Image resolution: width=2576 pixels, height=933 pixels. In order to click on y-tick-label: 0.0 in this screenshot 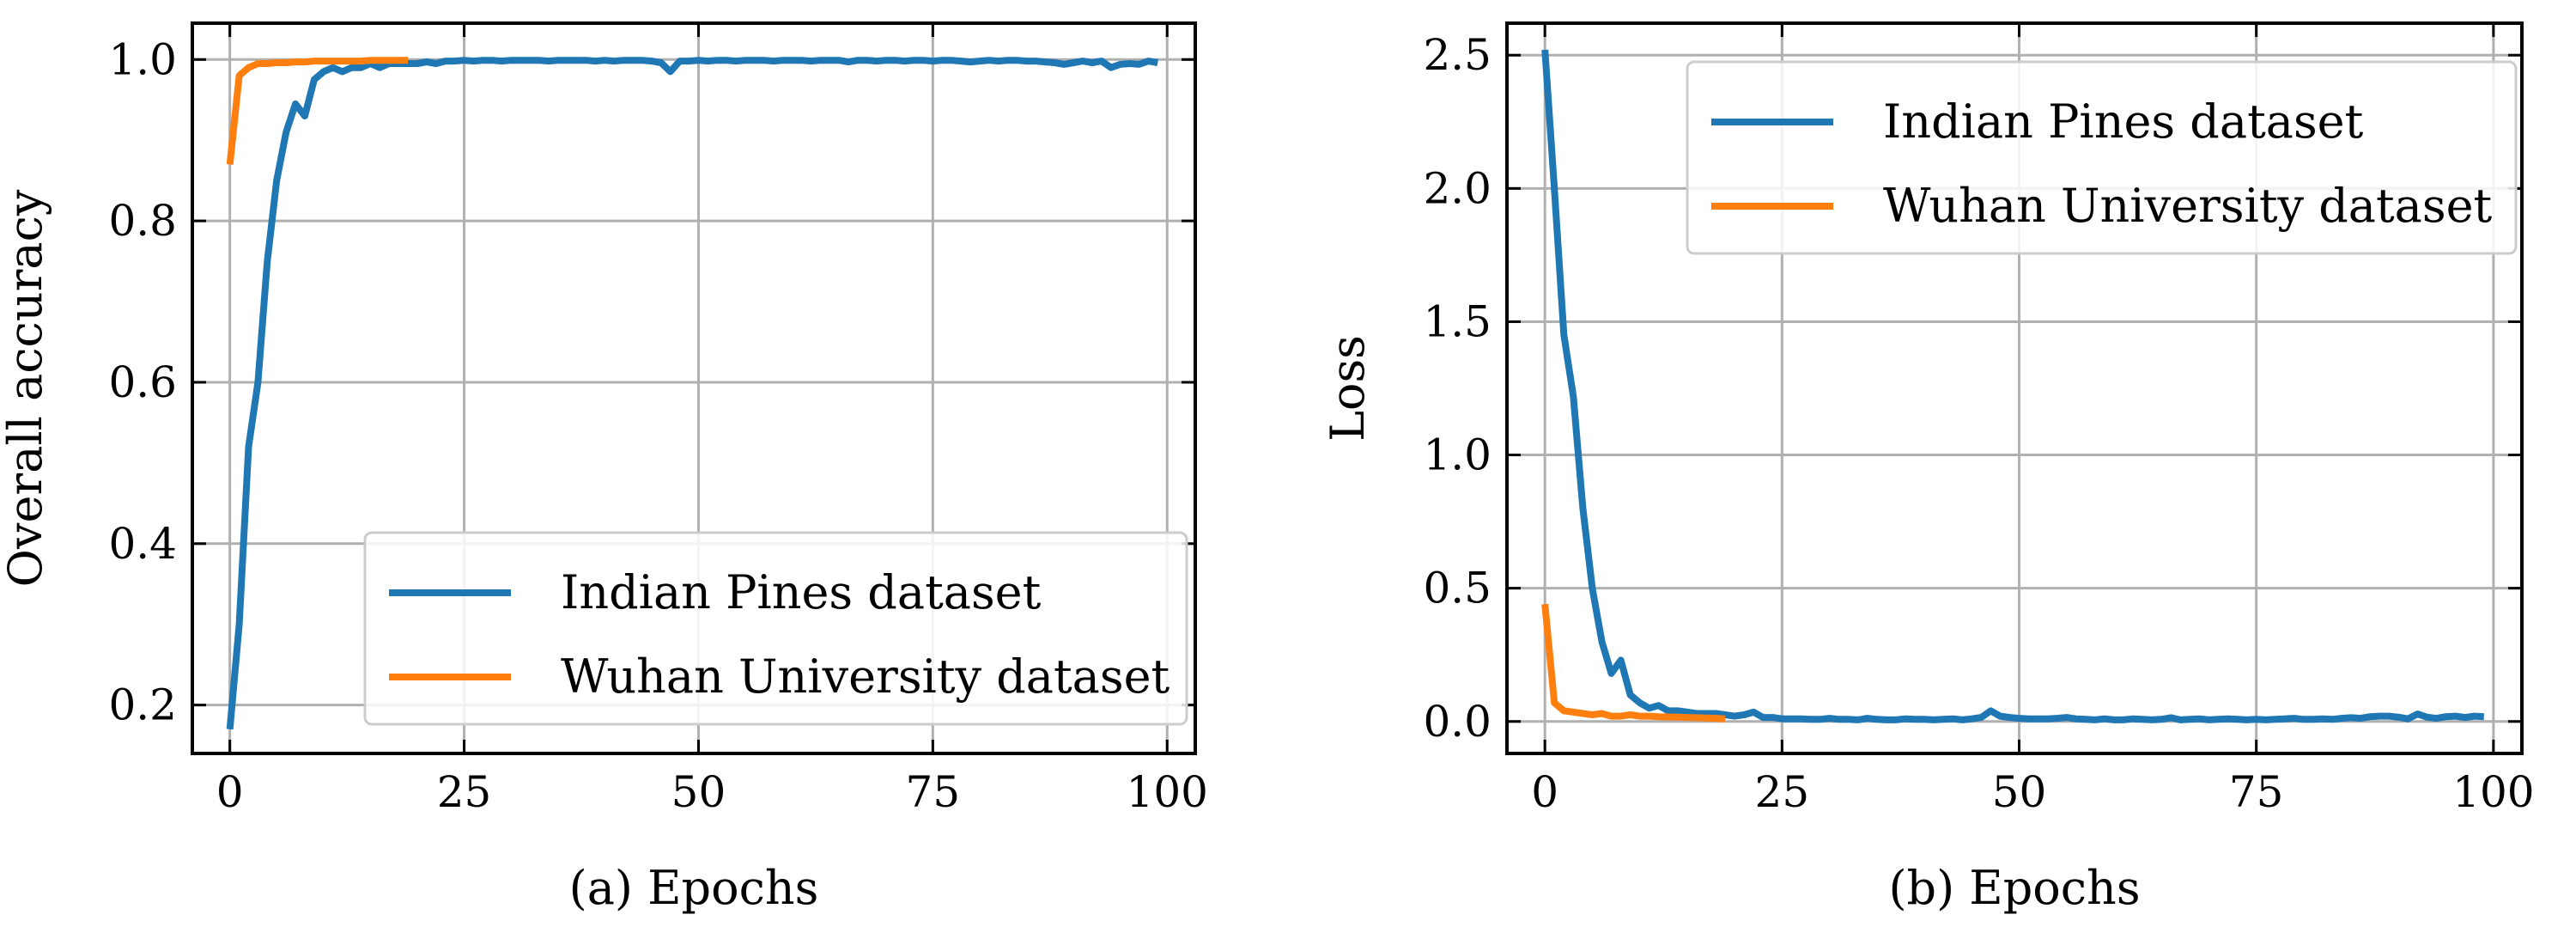, I will do `click(1458, 722)`.